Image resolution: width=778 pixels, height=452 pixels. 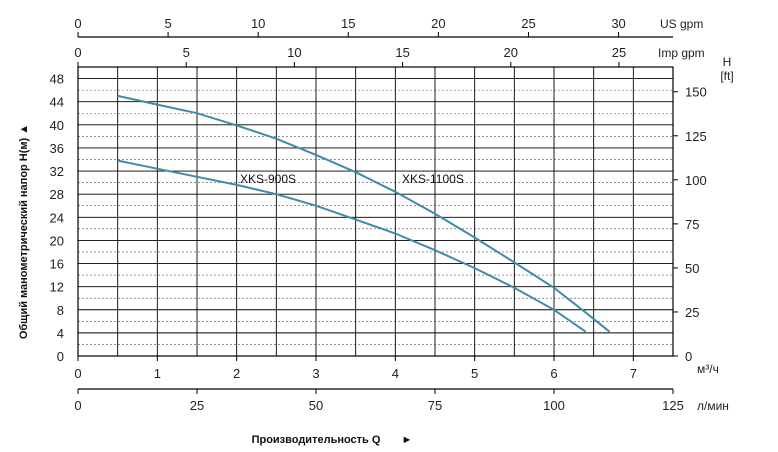 I want to click on y-tick-label-left: 16, so click(x=57, y=264).